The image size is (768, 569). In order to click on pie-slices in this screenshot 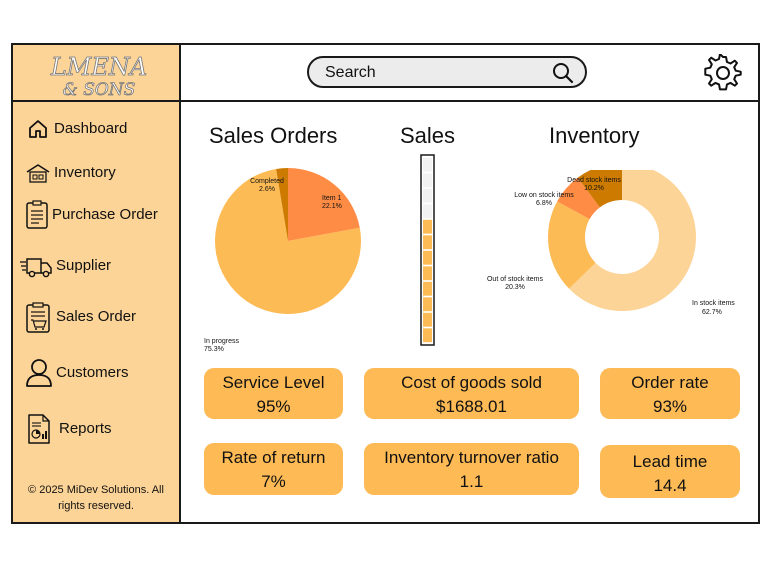, I will do `click(288, 241)`.